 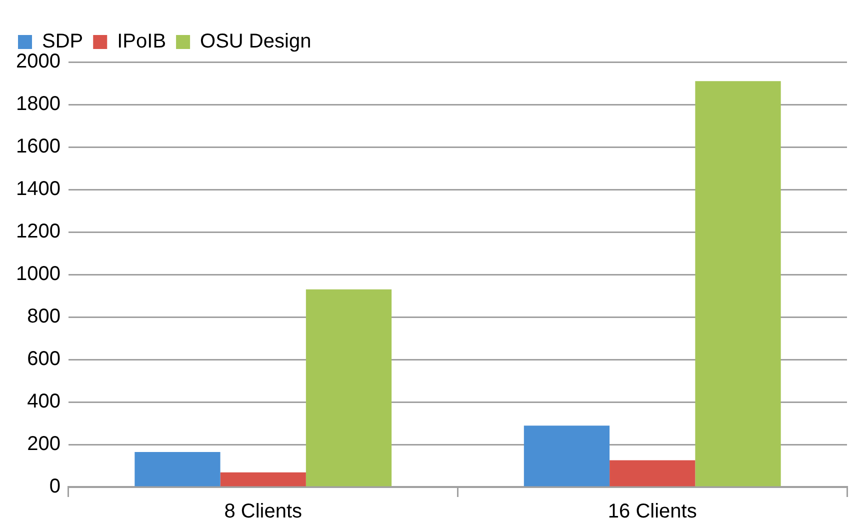 I want to click on y-tick-label: 1400, so click(x=38, y=189).